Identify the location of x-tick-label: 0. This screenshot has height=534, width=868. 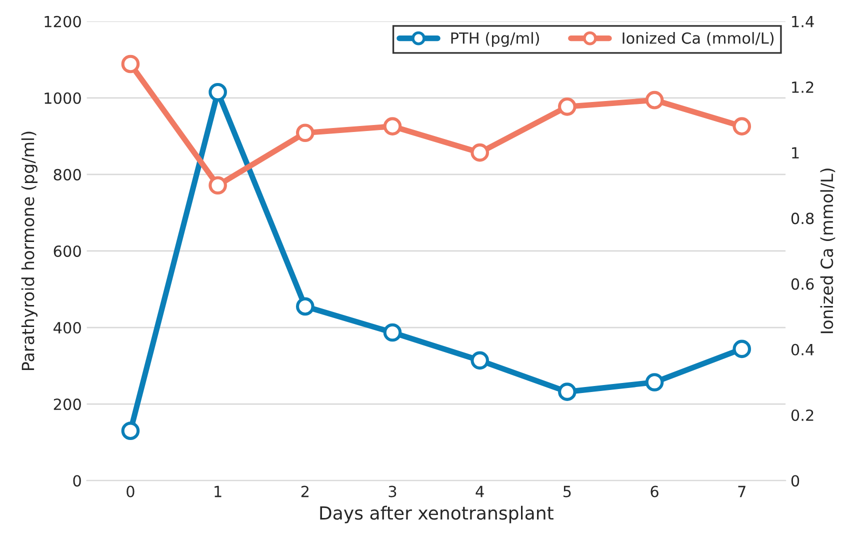
(130, 492).